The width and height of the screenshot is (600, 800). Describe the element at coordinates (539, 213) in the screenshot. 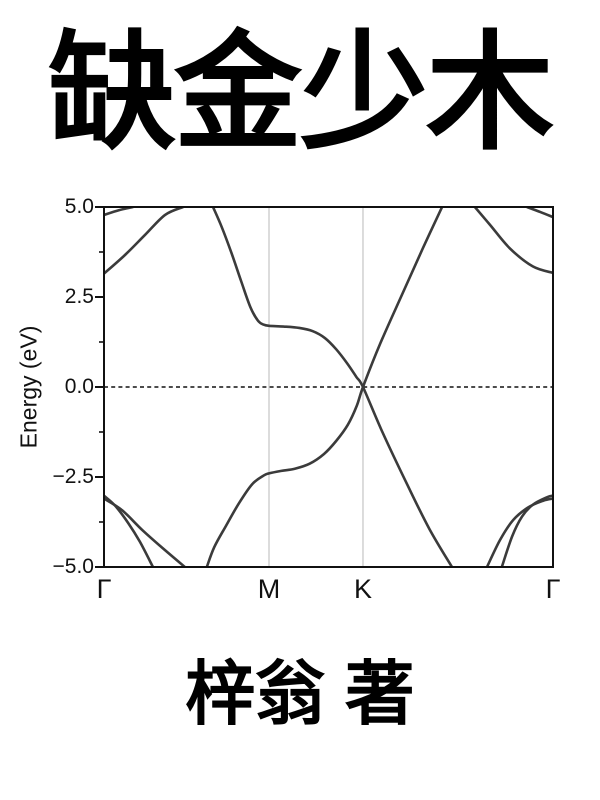

I see `band-curve-upper-band-right` at that location.